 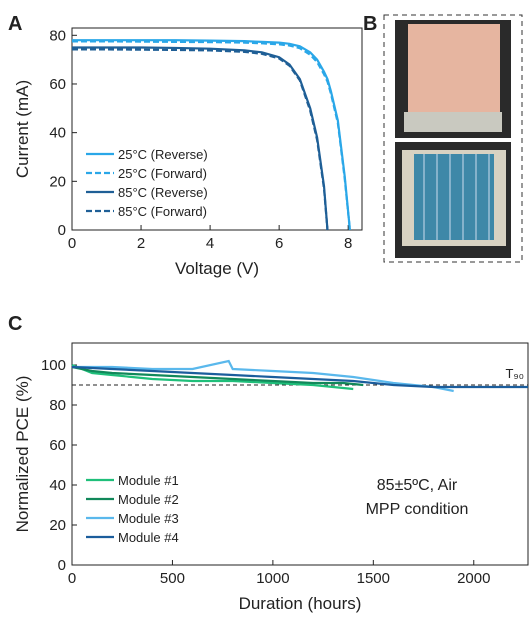 What do you see at coordinates (210, 243) in the screenshot?
I see `x-tick-label: 4` at bounding box center [210, 243].